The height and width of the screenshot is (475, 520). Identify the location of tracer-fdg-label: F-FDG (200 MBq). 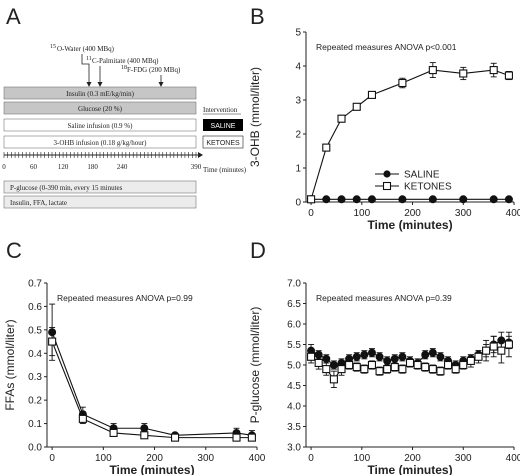
(154, 70).